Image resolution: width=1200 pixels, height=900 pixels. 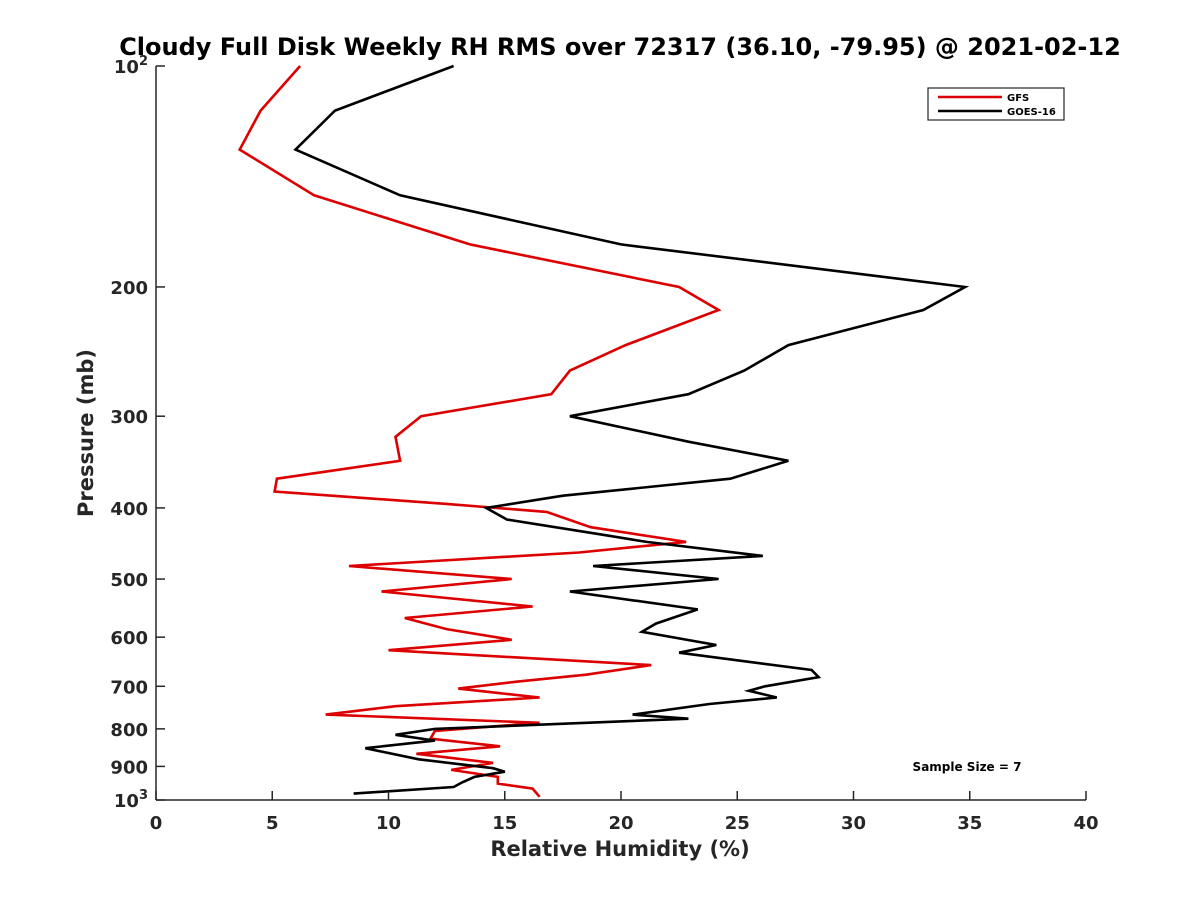 I want to click on y-tick-label: 700, so click(x=129, y=687).